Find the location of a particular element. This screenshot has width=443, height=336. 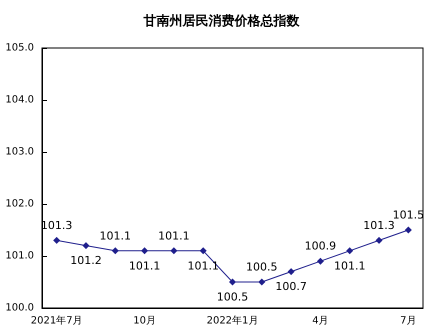

chart-title: 甘南州居民消费价格总指数 is located at coordinates (221, 21).